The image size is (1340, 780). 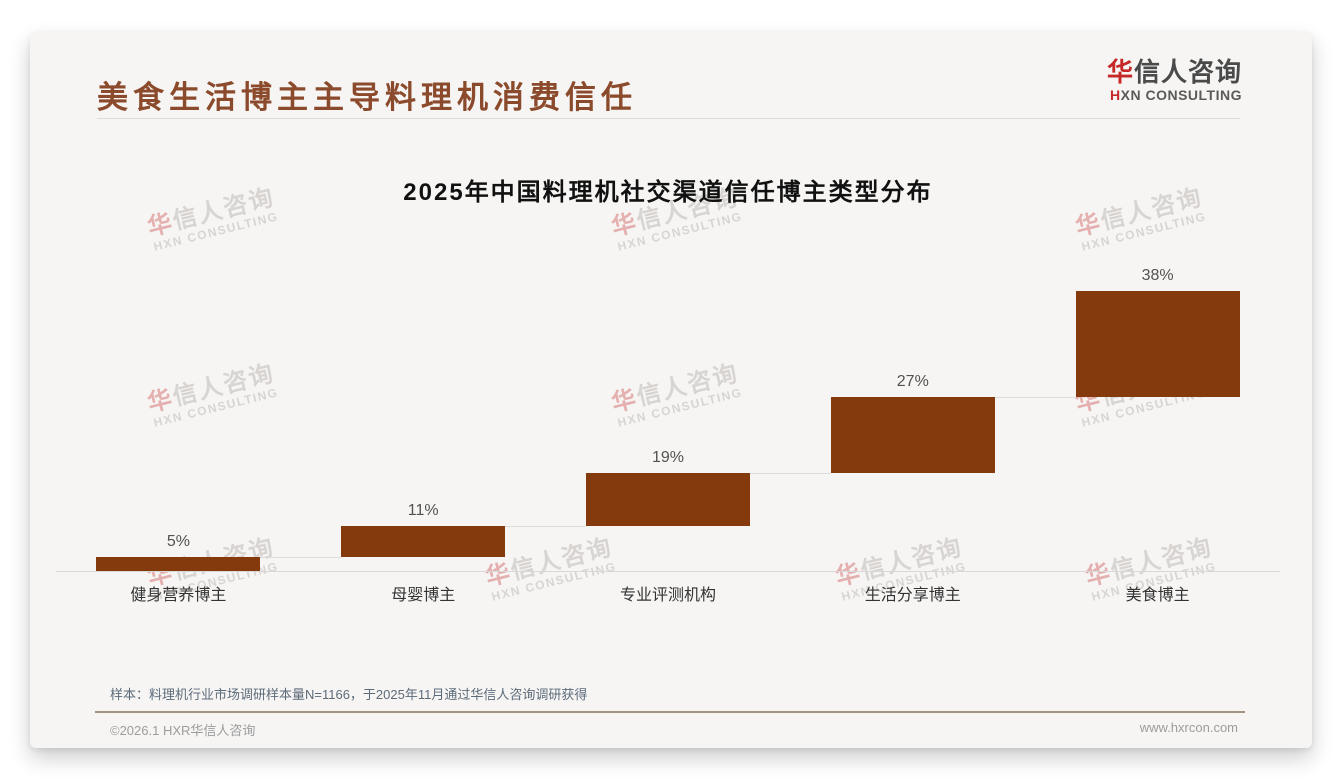 I want to click on brand-logo: 华信人咨询 HXN CONSULTING, so click(x=1174, y=80).